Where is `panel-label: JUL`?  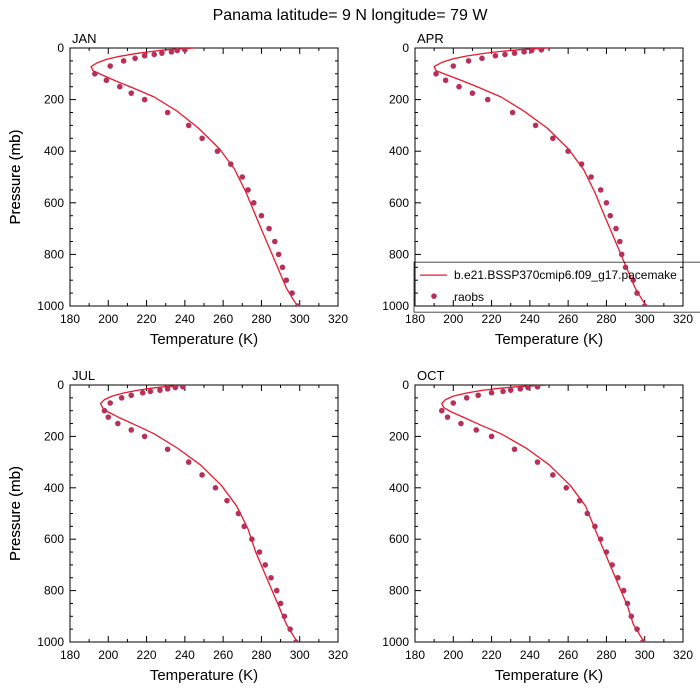
panel-label: JUL is located at coordinates (83, 375).